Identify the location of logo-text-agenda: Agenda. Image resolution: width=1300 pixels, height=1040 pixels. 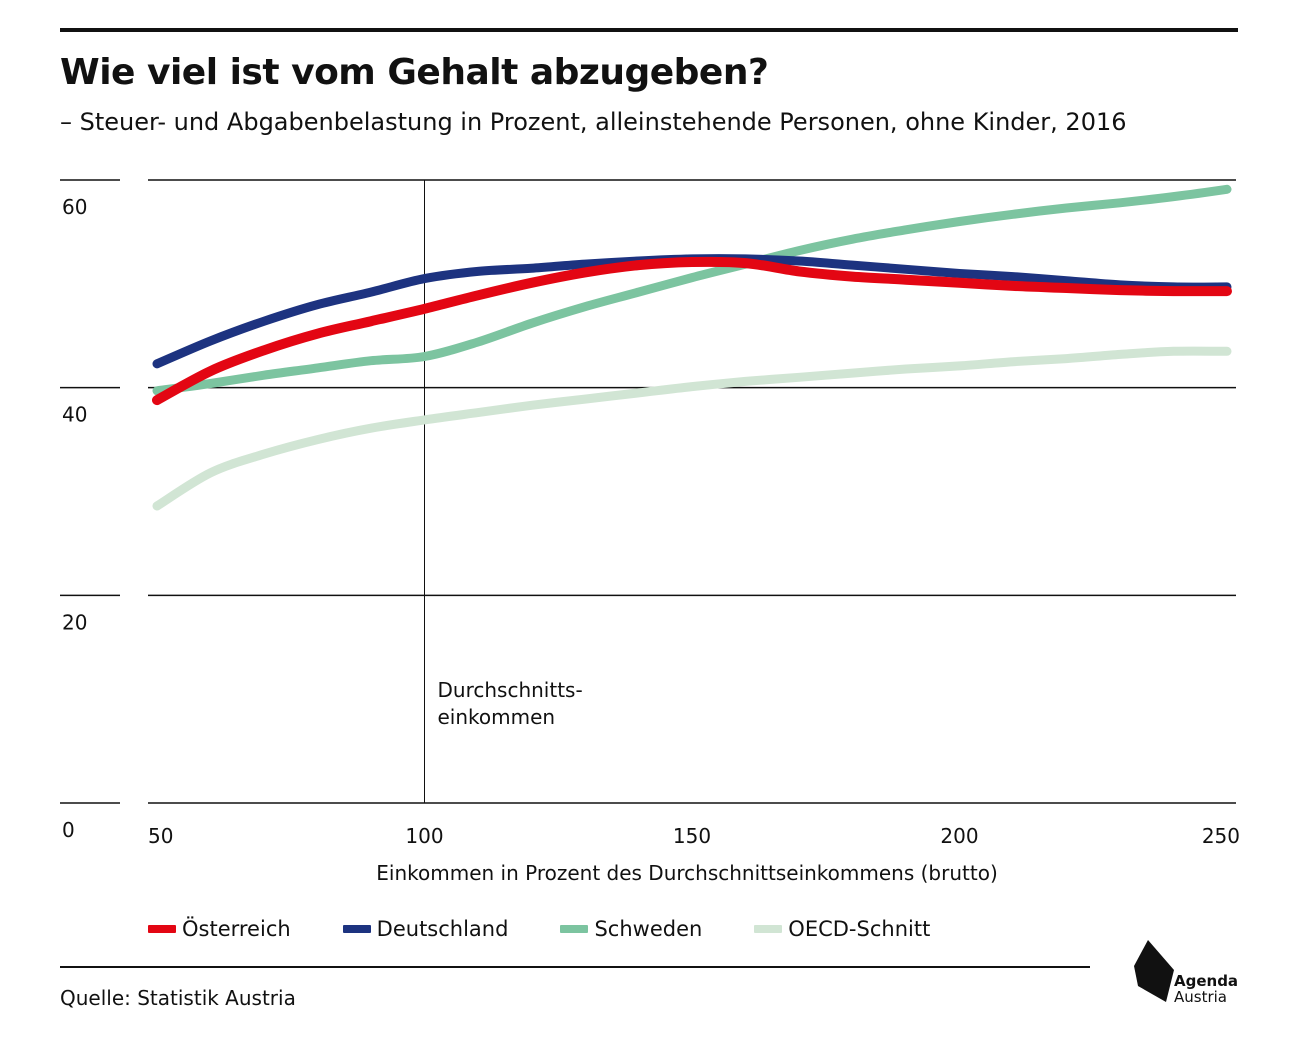
(1206, 981).